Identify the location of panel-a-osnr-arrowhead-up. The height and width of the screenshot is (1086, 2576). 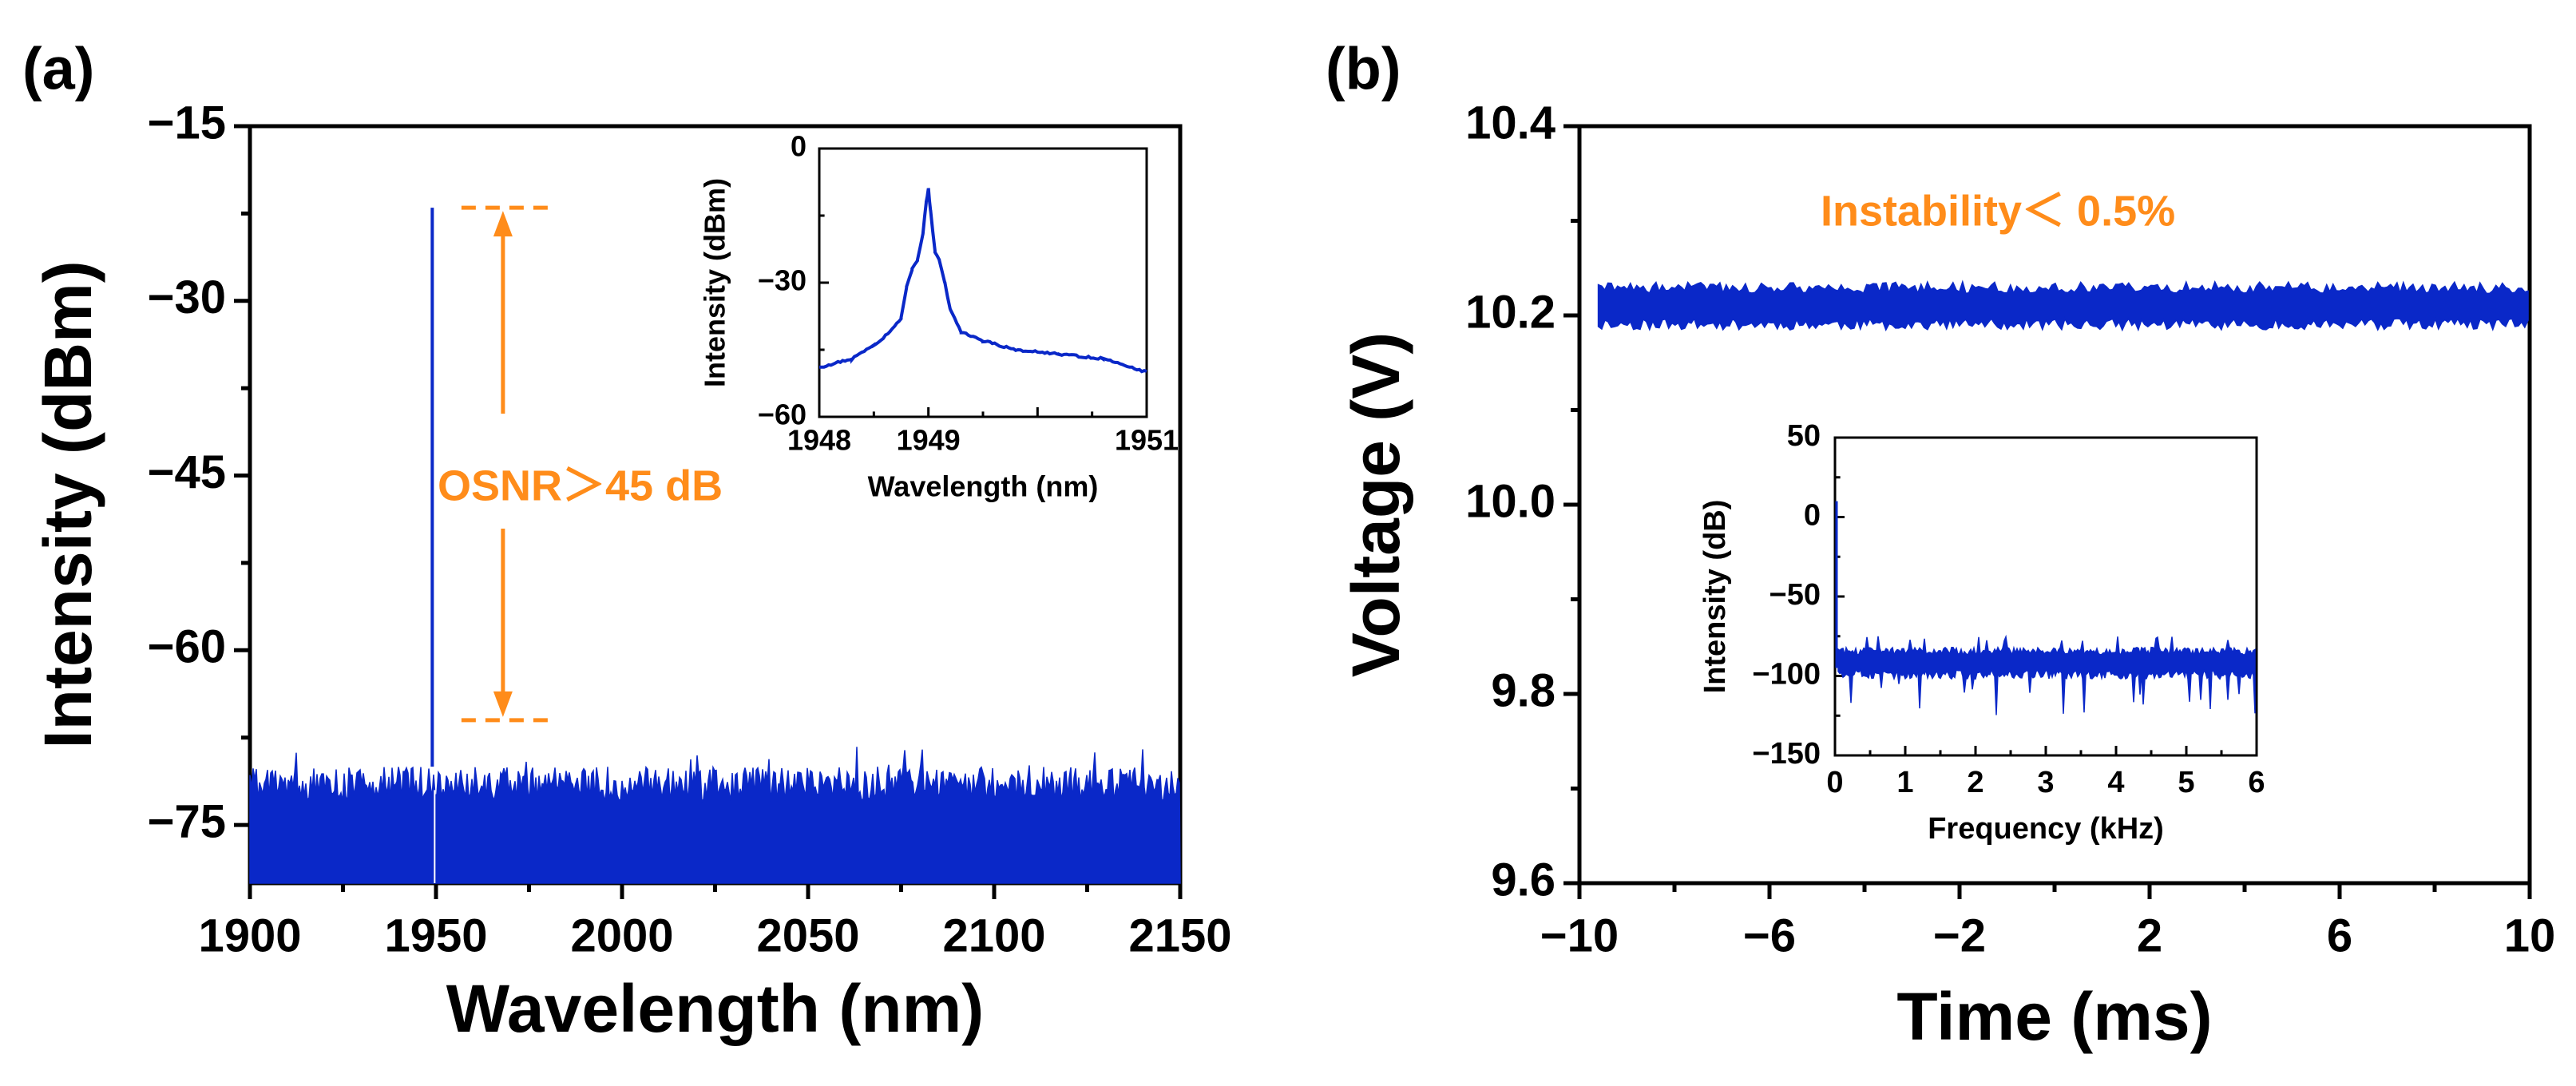
(503, 224).